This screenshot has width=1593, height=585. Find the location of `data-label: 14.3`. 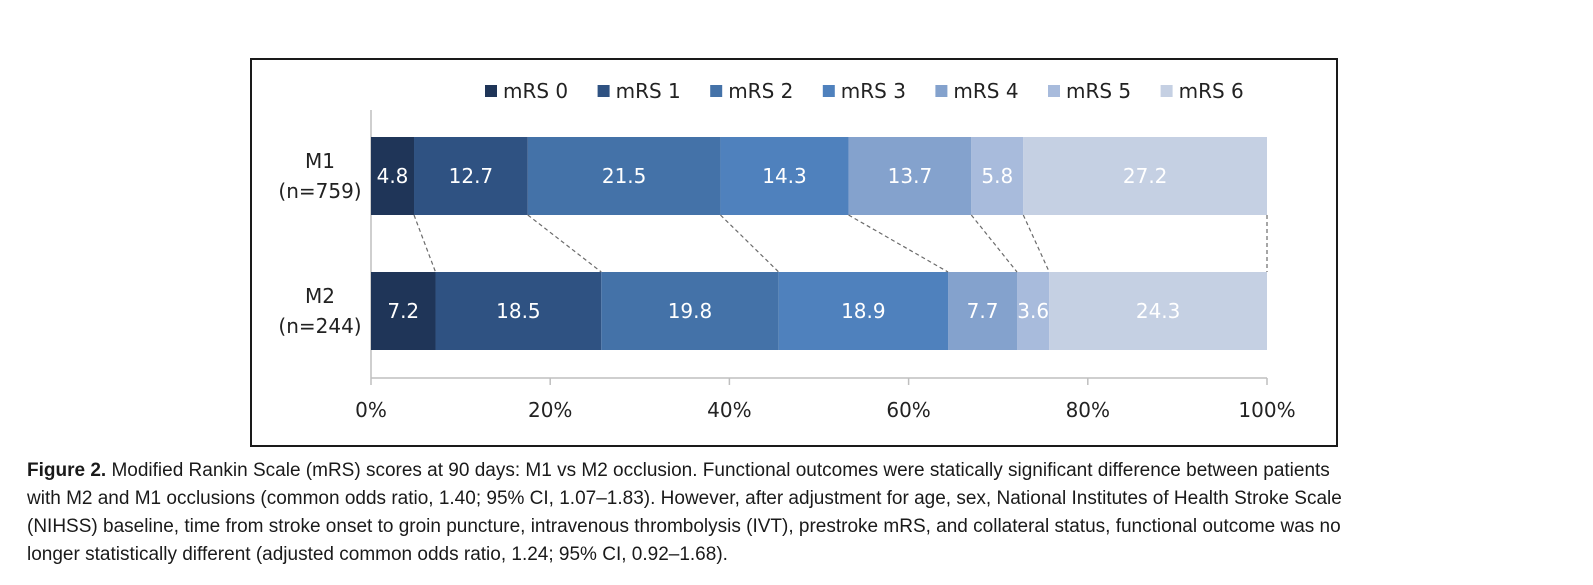

data-label: 14.3 is located at coordinates (784, 176).